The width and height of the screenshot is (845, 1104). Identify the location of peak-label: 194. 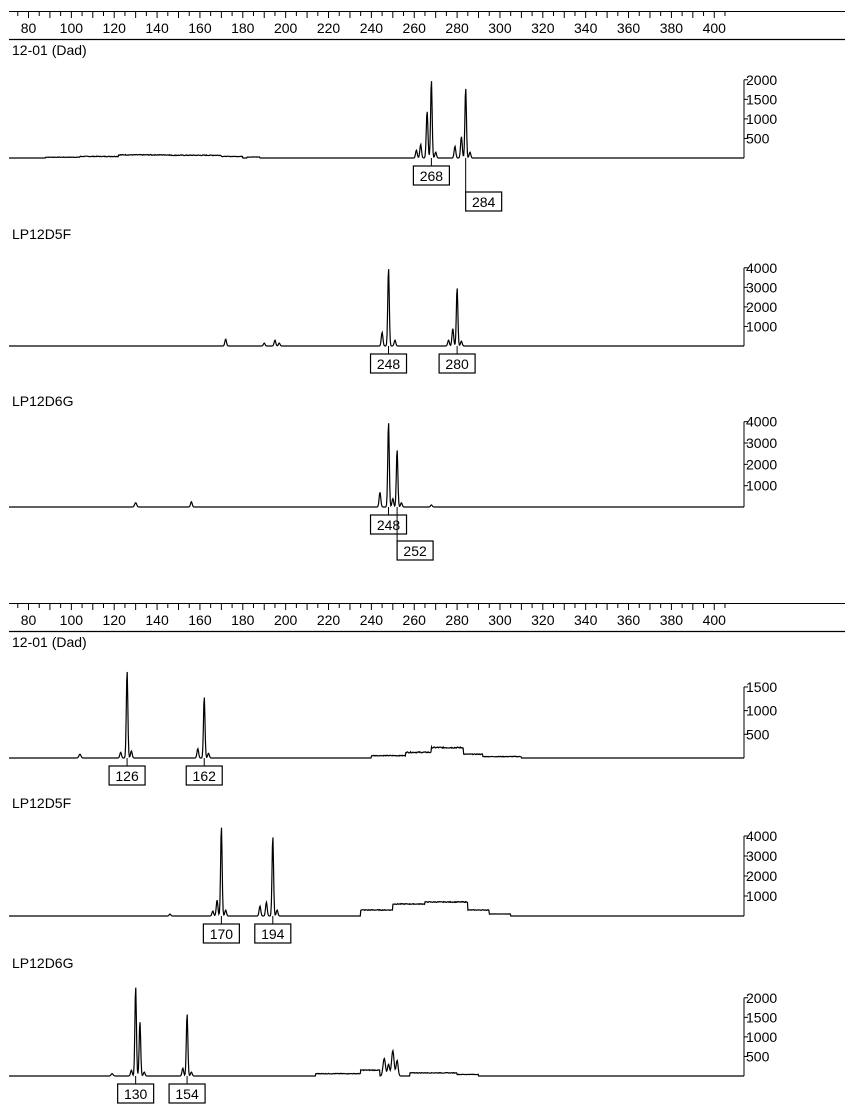
(273, 930).